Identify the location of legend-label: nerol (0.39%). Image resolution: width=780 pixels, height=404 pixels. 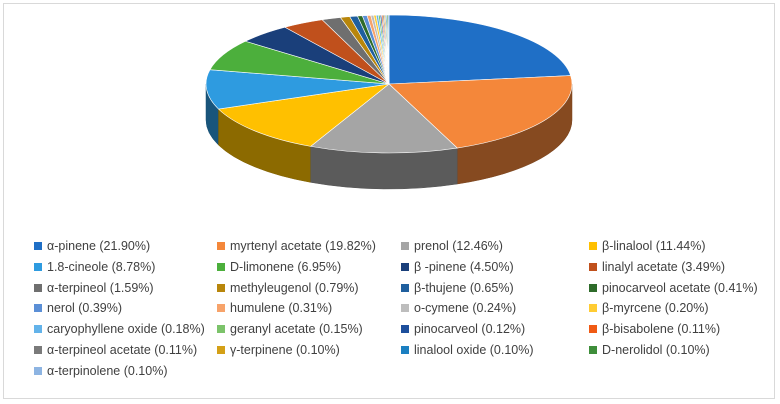
(85, 308).